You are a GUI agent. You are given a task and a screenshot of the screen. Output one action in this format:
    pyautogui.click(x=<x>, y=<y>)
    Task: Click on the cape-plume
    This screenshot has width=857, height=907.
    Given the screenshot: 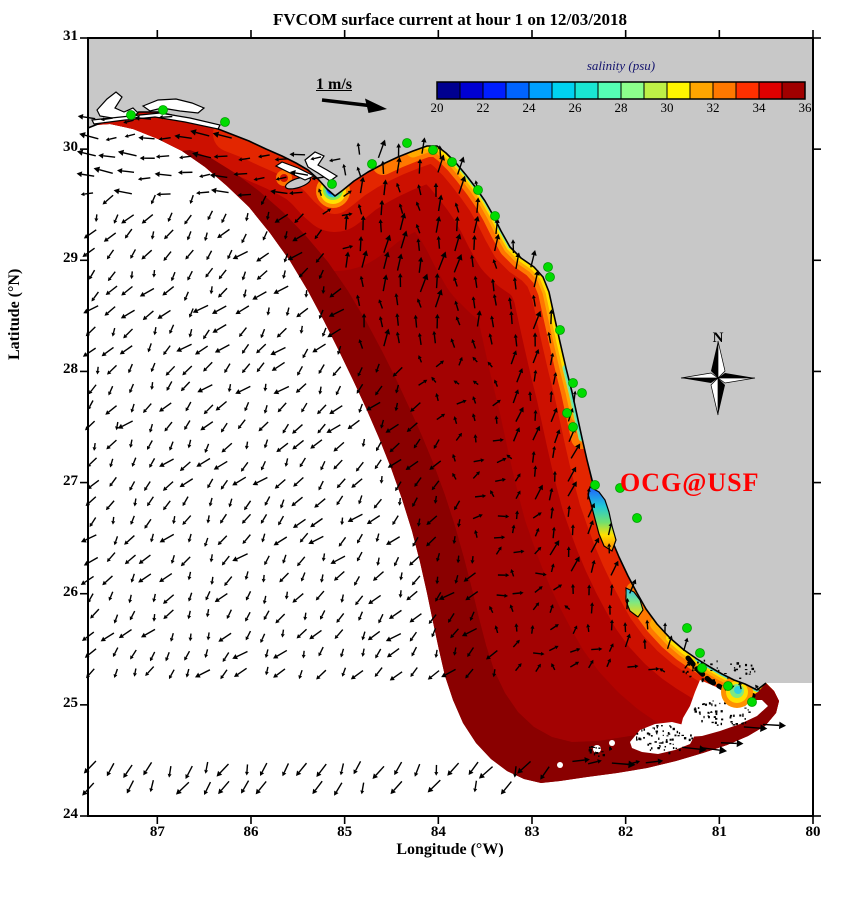 What is the action you would take?
    pyautogui.click(x=738, y=690)
    